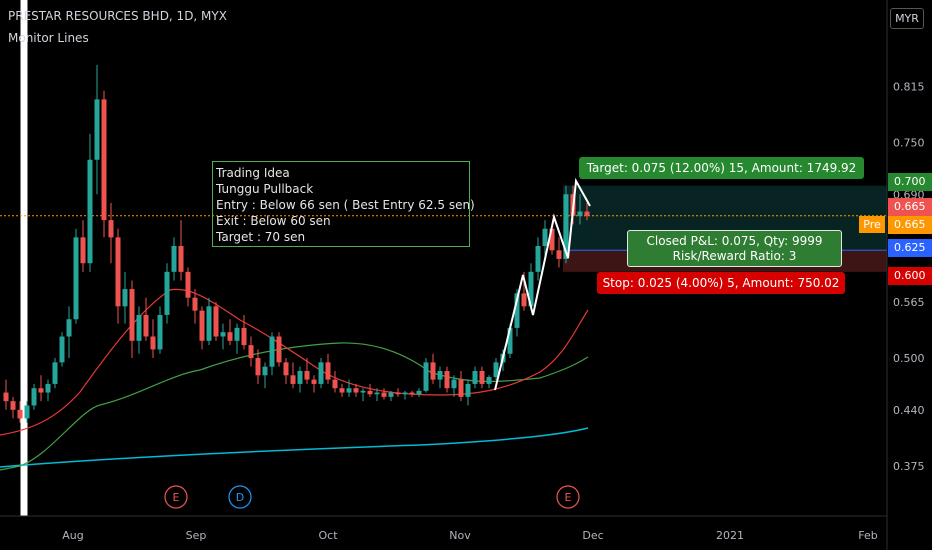 This screenshot has height=550, width=932. What do you see at coordinates (196, 535) in the screenshot?
I see `time-tick: Sep` at bounding box center [196, 535].